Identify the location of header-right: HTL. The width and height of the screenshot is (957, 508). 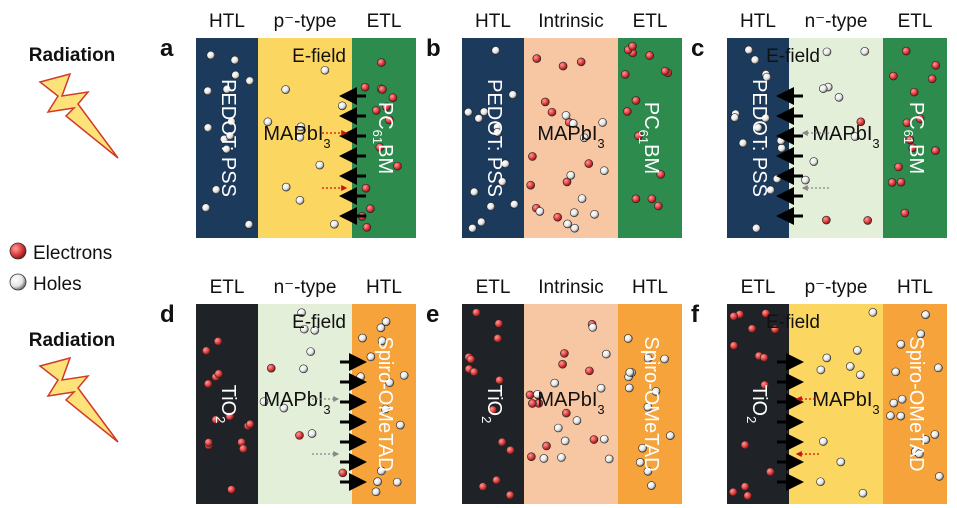
(384, 287).